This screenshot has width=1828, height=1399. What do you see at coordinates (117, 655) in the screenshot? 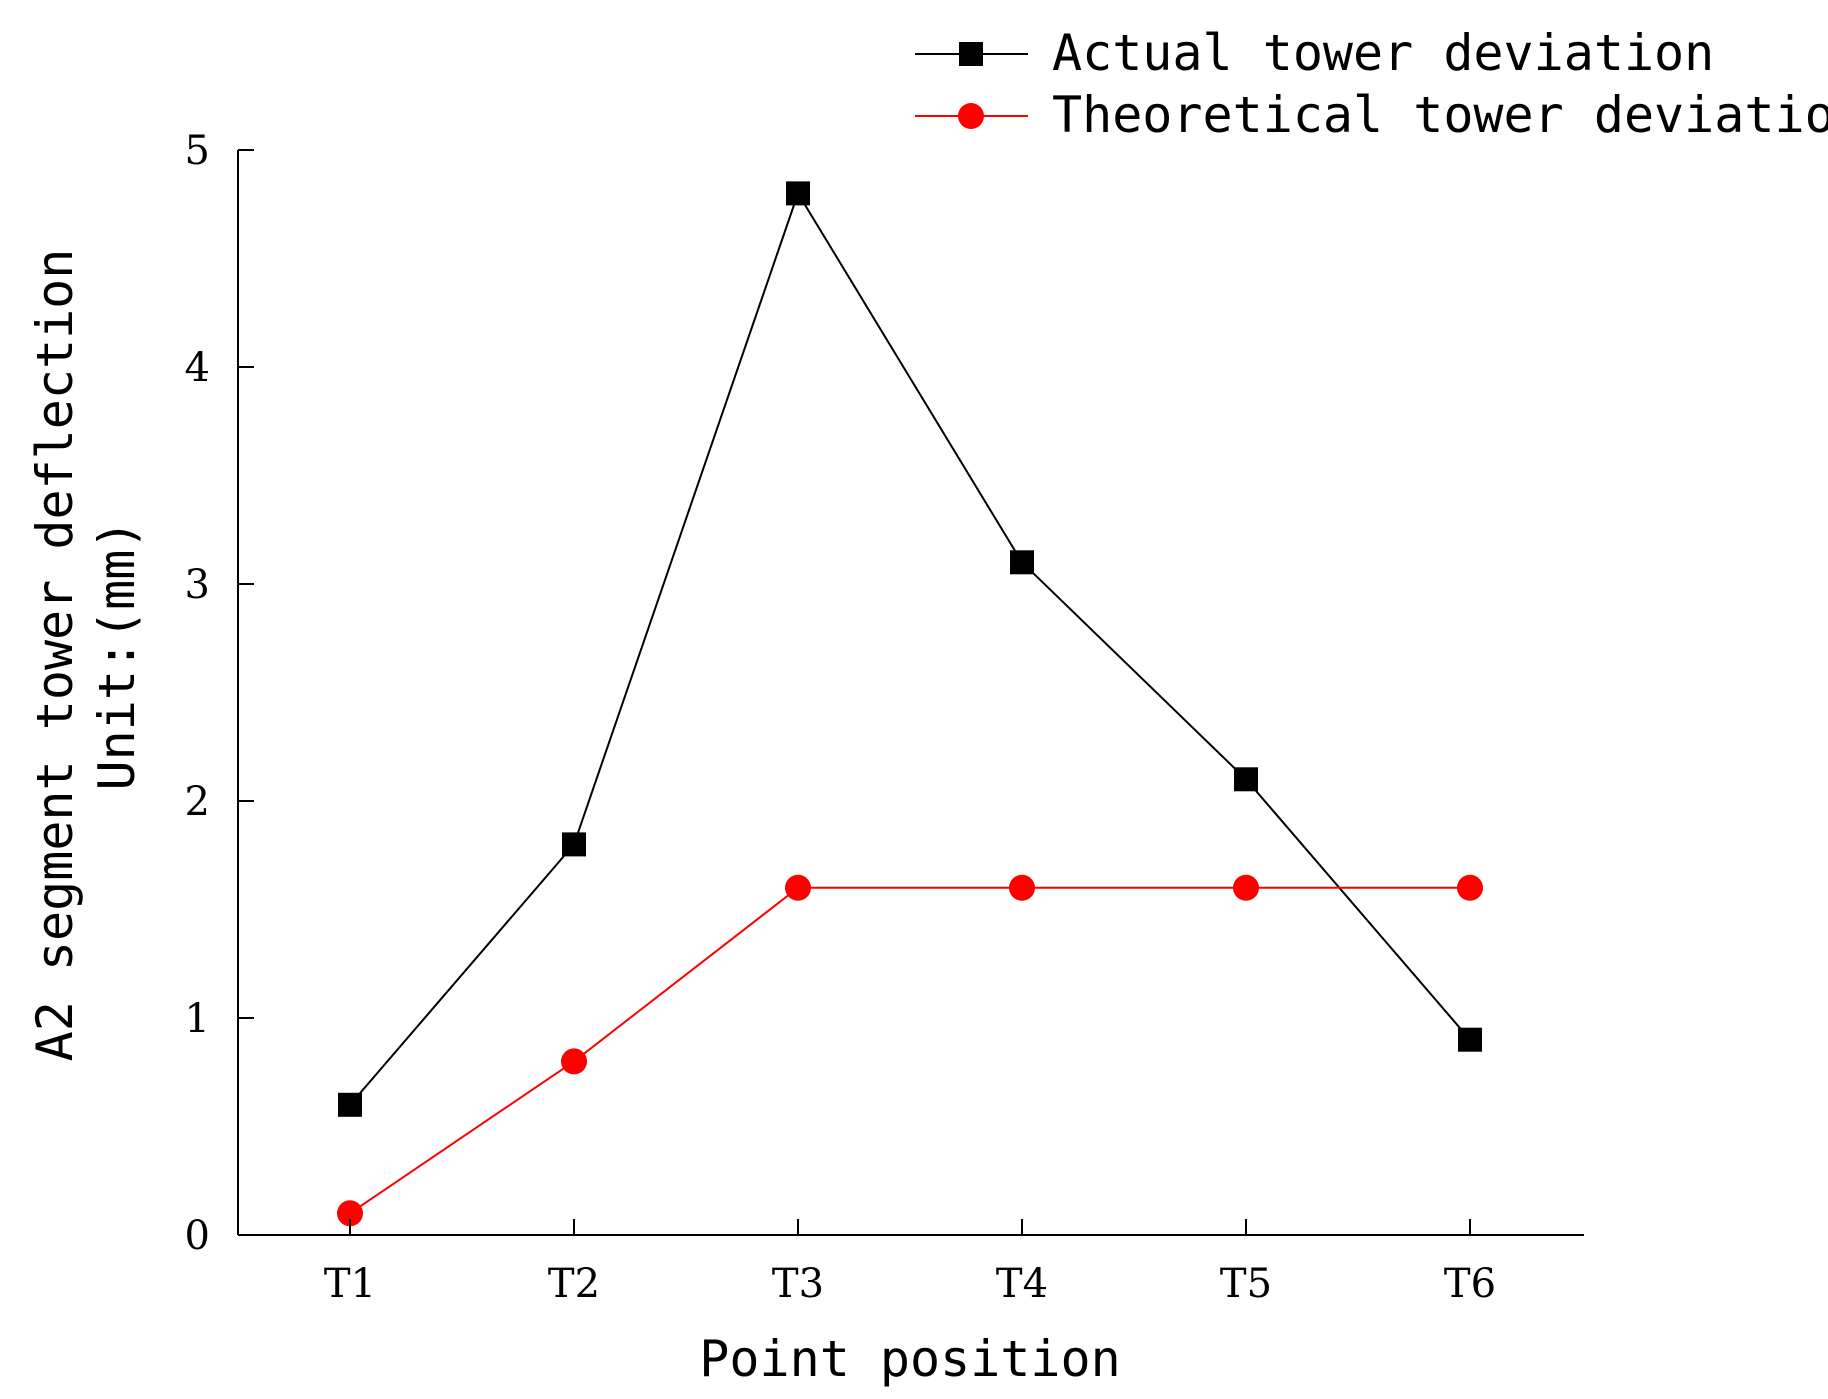
I see `y-axis-title-line-2: Unit:(mm)` at bounding box center [117, 655].